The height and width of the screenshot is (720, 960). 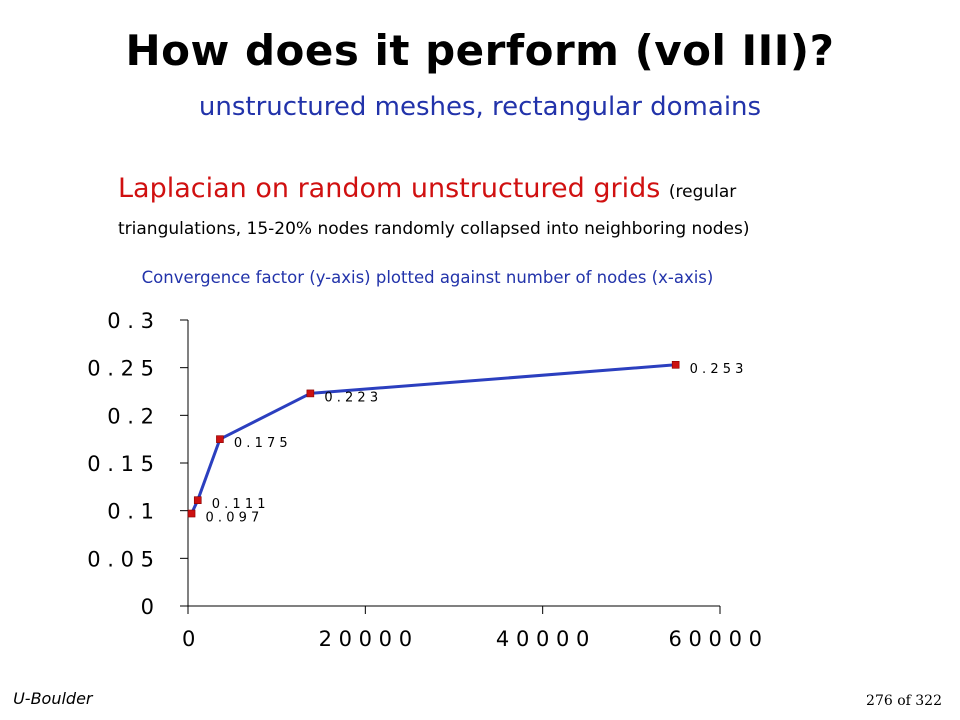 What do you see at coordinates (120, 464) in the screenshot?
I see `y-tick-label: 0 . 1 5` at bounding box center [120, 464].